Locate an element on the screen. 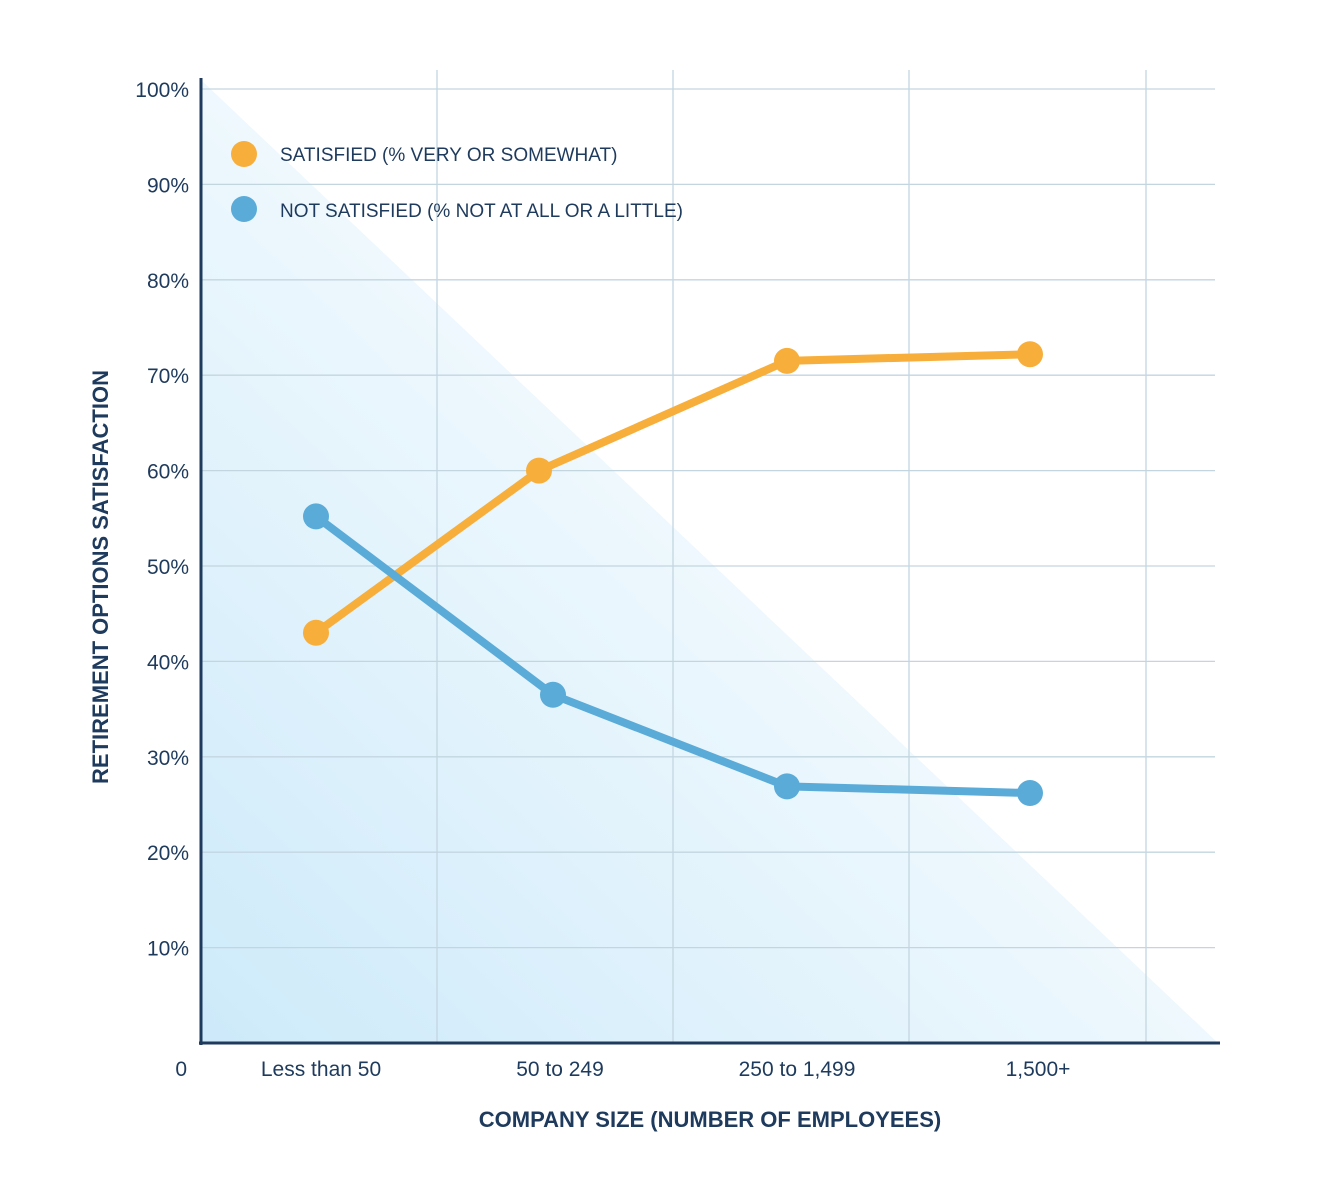  x-tick-label: 50 to 249 is located at coordinates (560, 1069).